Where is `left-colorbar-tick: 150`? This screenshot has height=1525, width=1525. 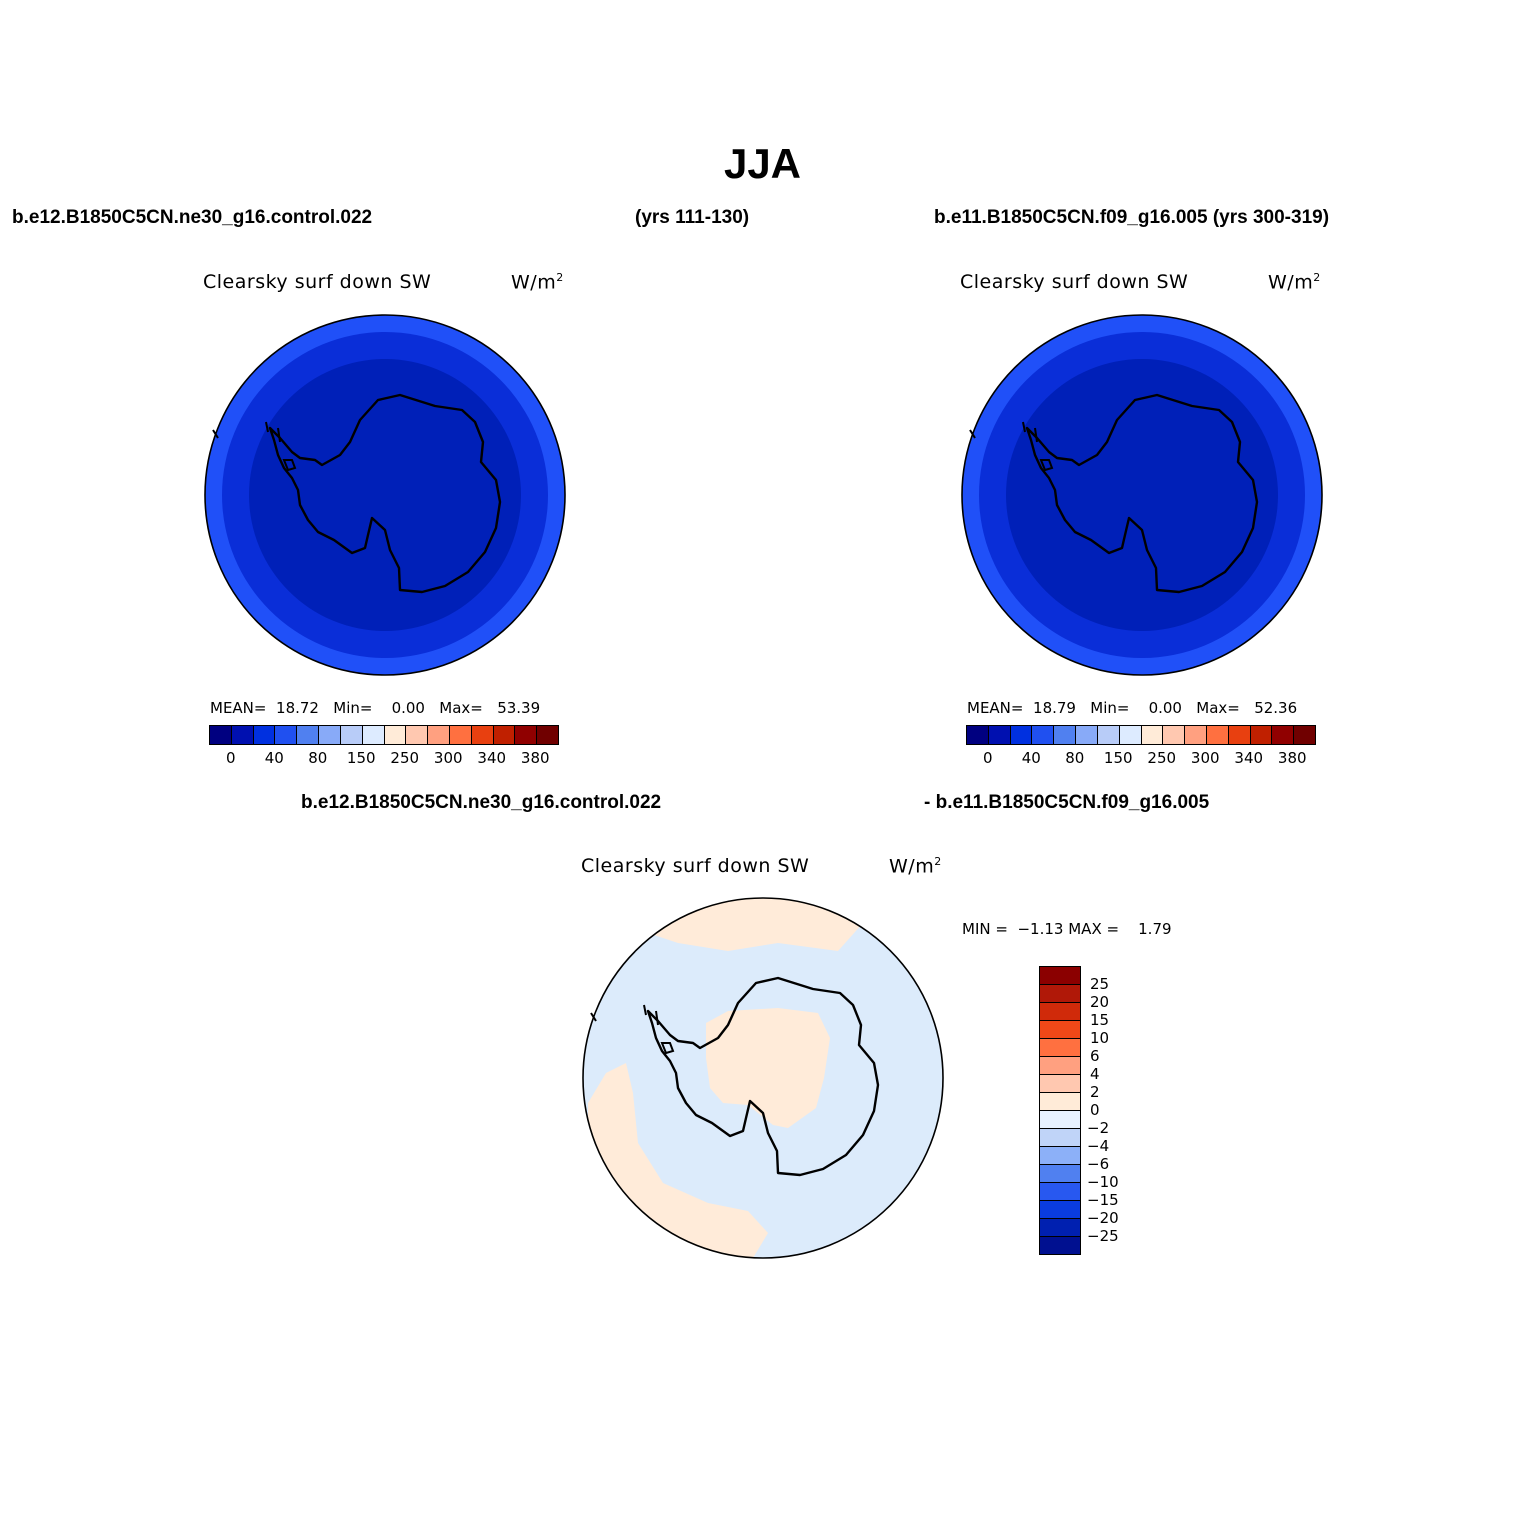 left-colorbar-tick: 150 is located at coordinates (361, 758).